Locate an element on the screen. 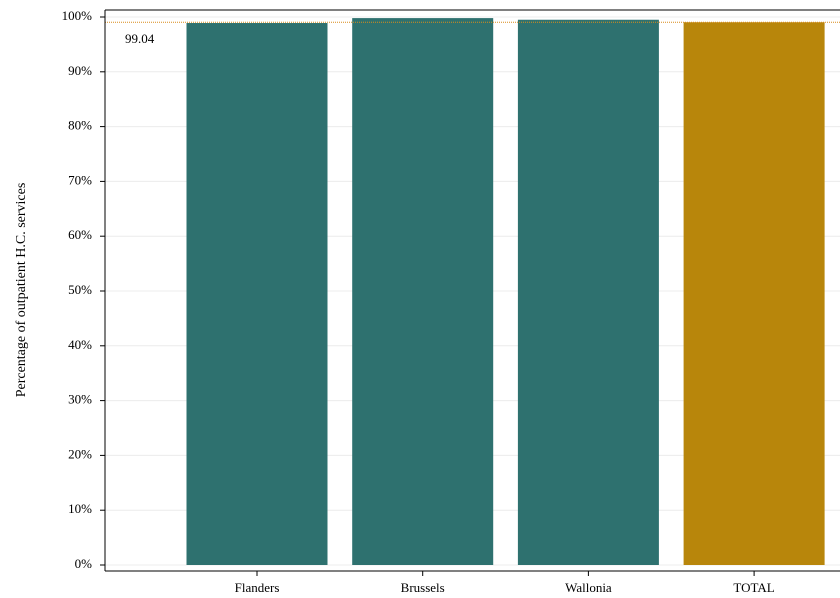  y-tick-label: 50% is located at coordinates (80, 289).